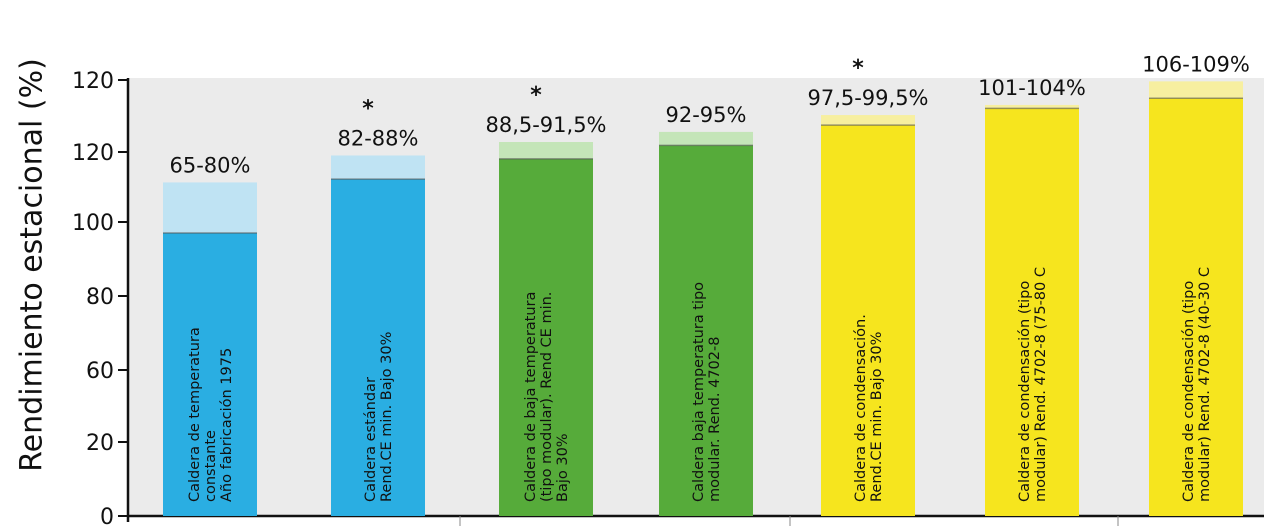 This screenshot has width=1264, height=531. Describe the element at coordinates (1025, 391) in the screenshot. I see `bar-desc-5-0: Caldera de condensación (tipo` at that location.